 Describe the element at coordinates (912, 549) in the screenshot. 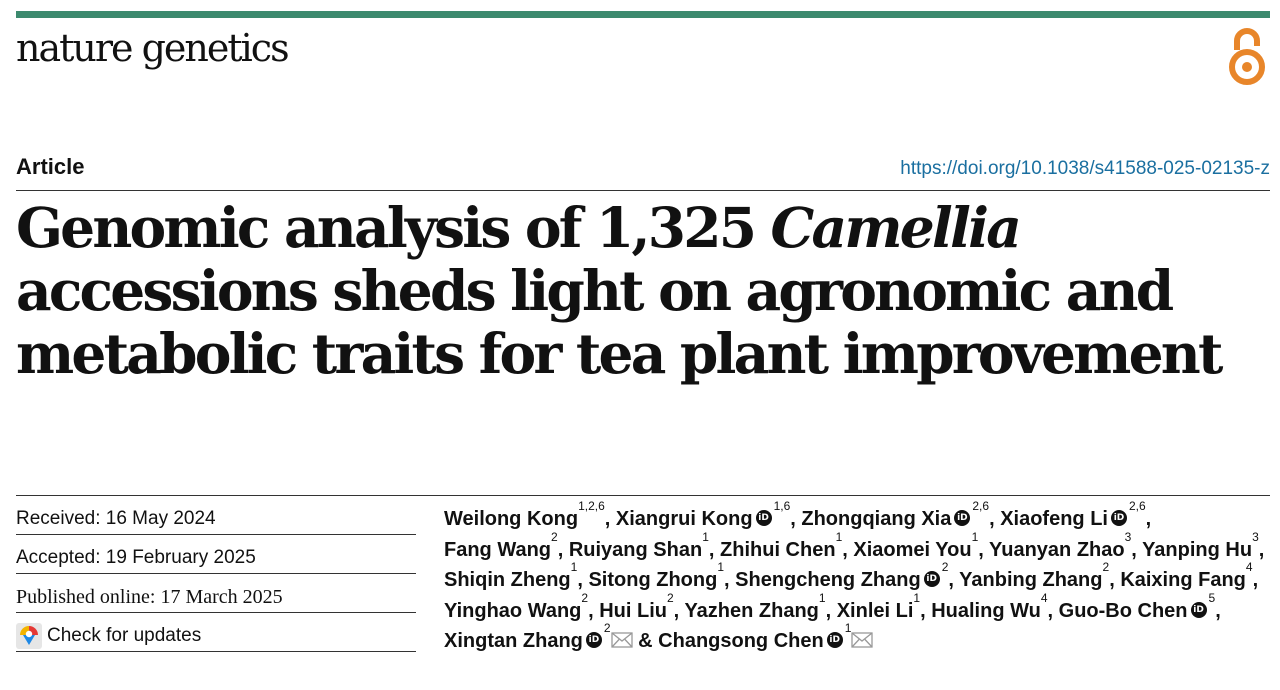

I see `author-name: Xiaomei You` at that location.